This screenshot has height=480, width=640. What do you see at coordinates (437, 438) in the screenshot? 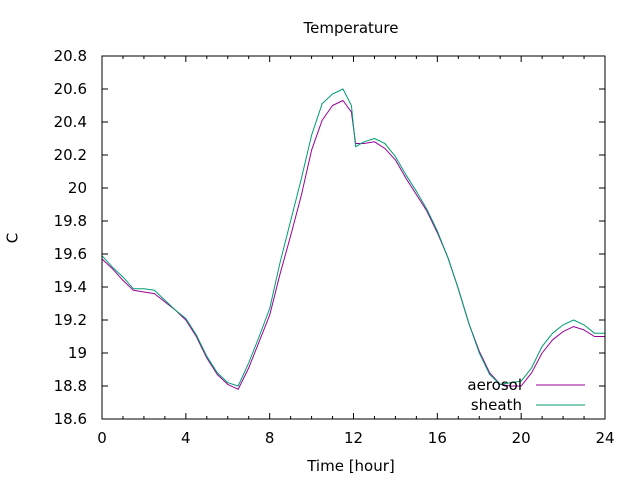
I see `x-tick-label: 16` at bounding box center [437, 438].